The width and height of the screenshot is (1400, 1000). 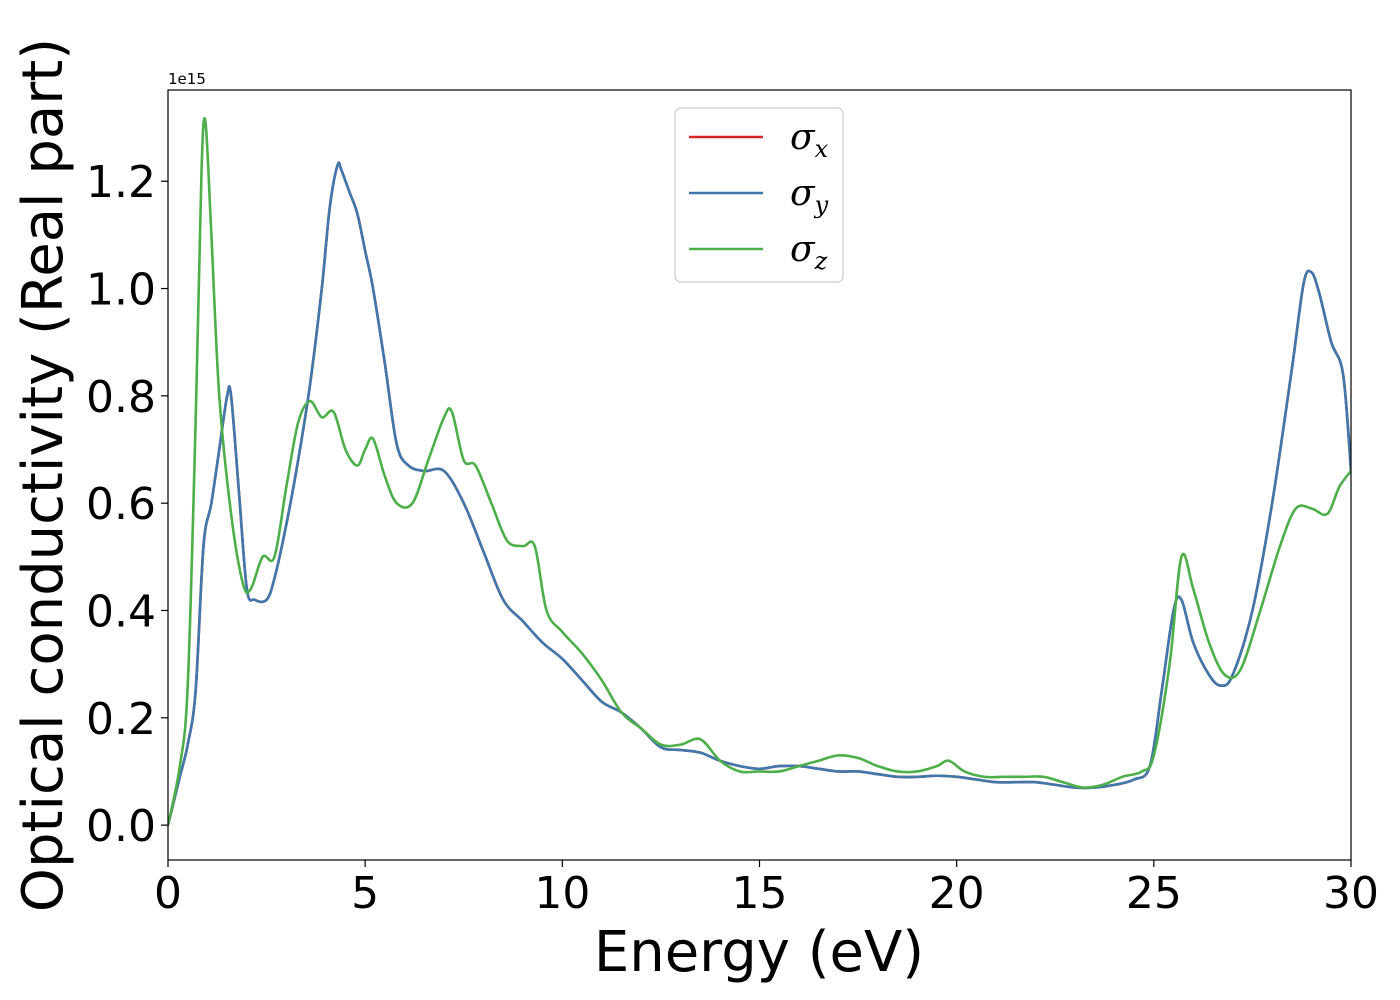 I want to click on y-tick-label: 1.0, so click(x=121, y=290).